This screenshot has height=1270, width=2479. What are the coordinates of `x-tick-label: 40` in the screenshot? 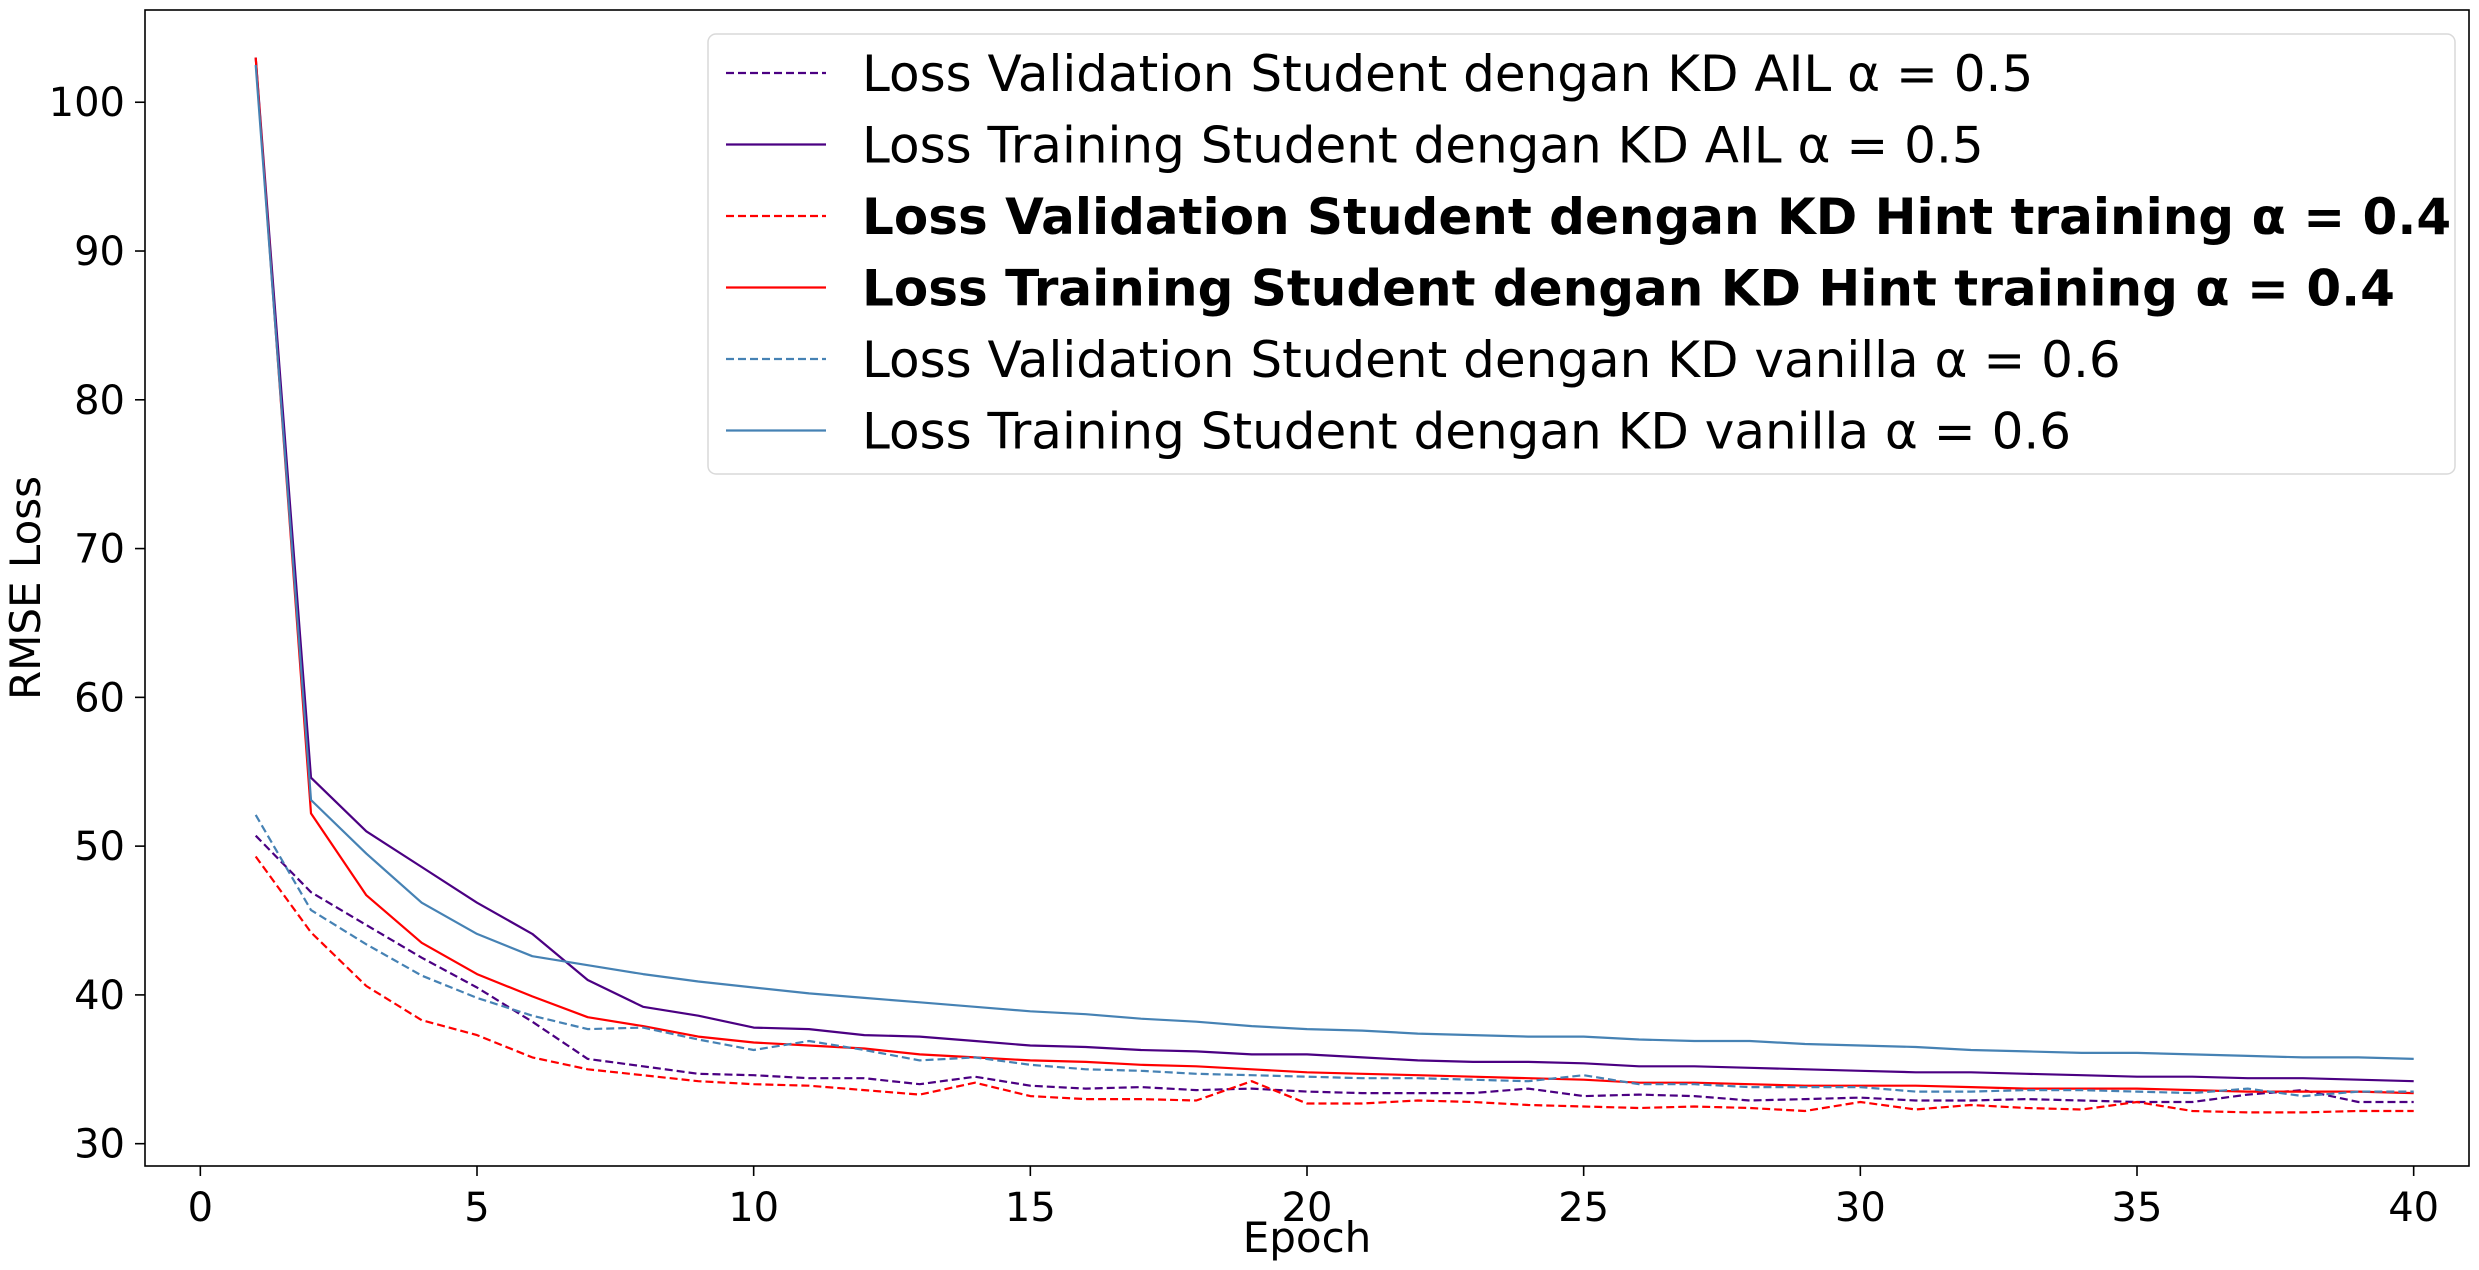 It's located at (2413, 1208).